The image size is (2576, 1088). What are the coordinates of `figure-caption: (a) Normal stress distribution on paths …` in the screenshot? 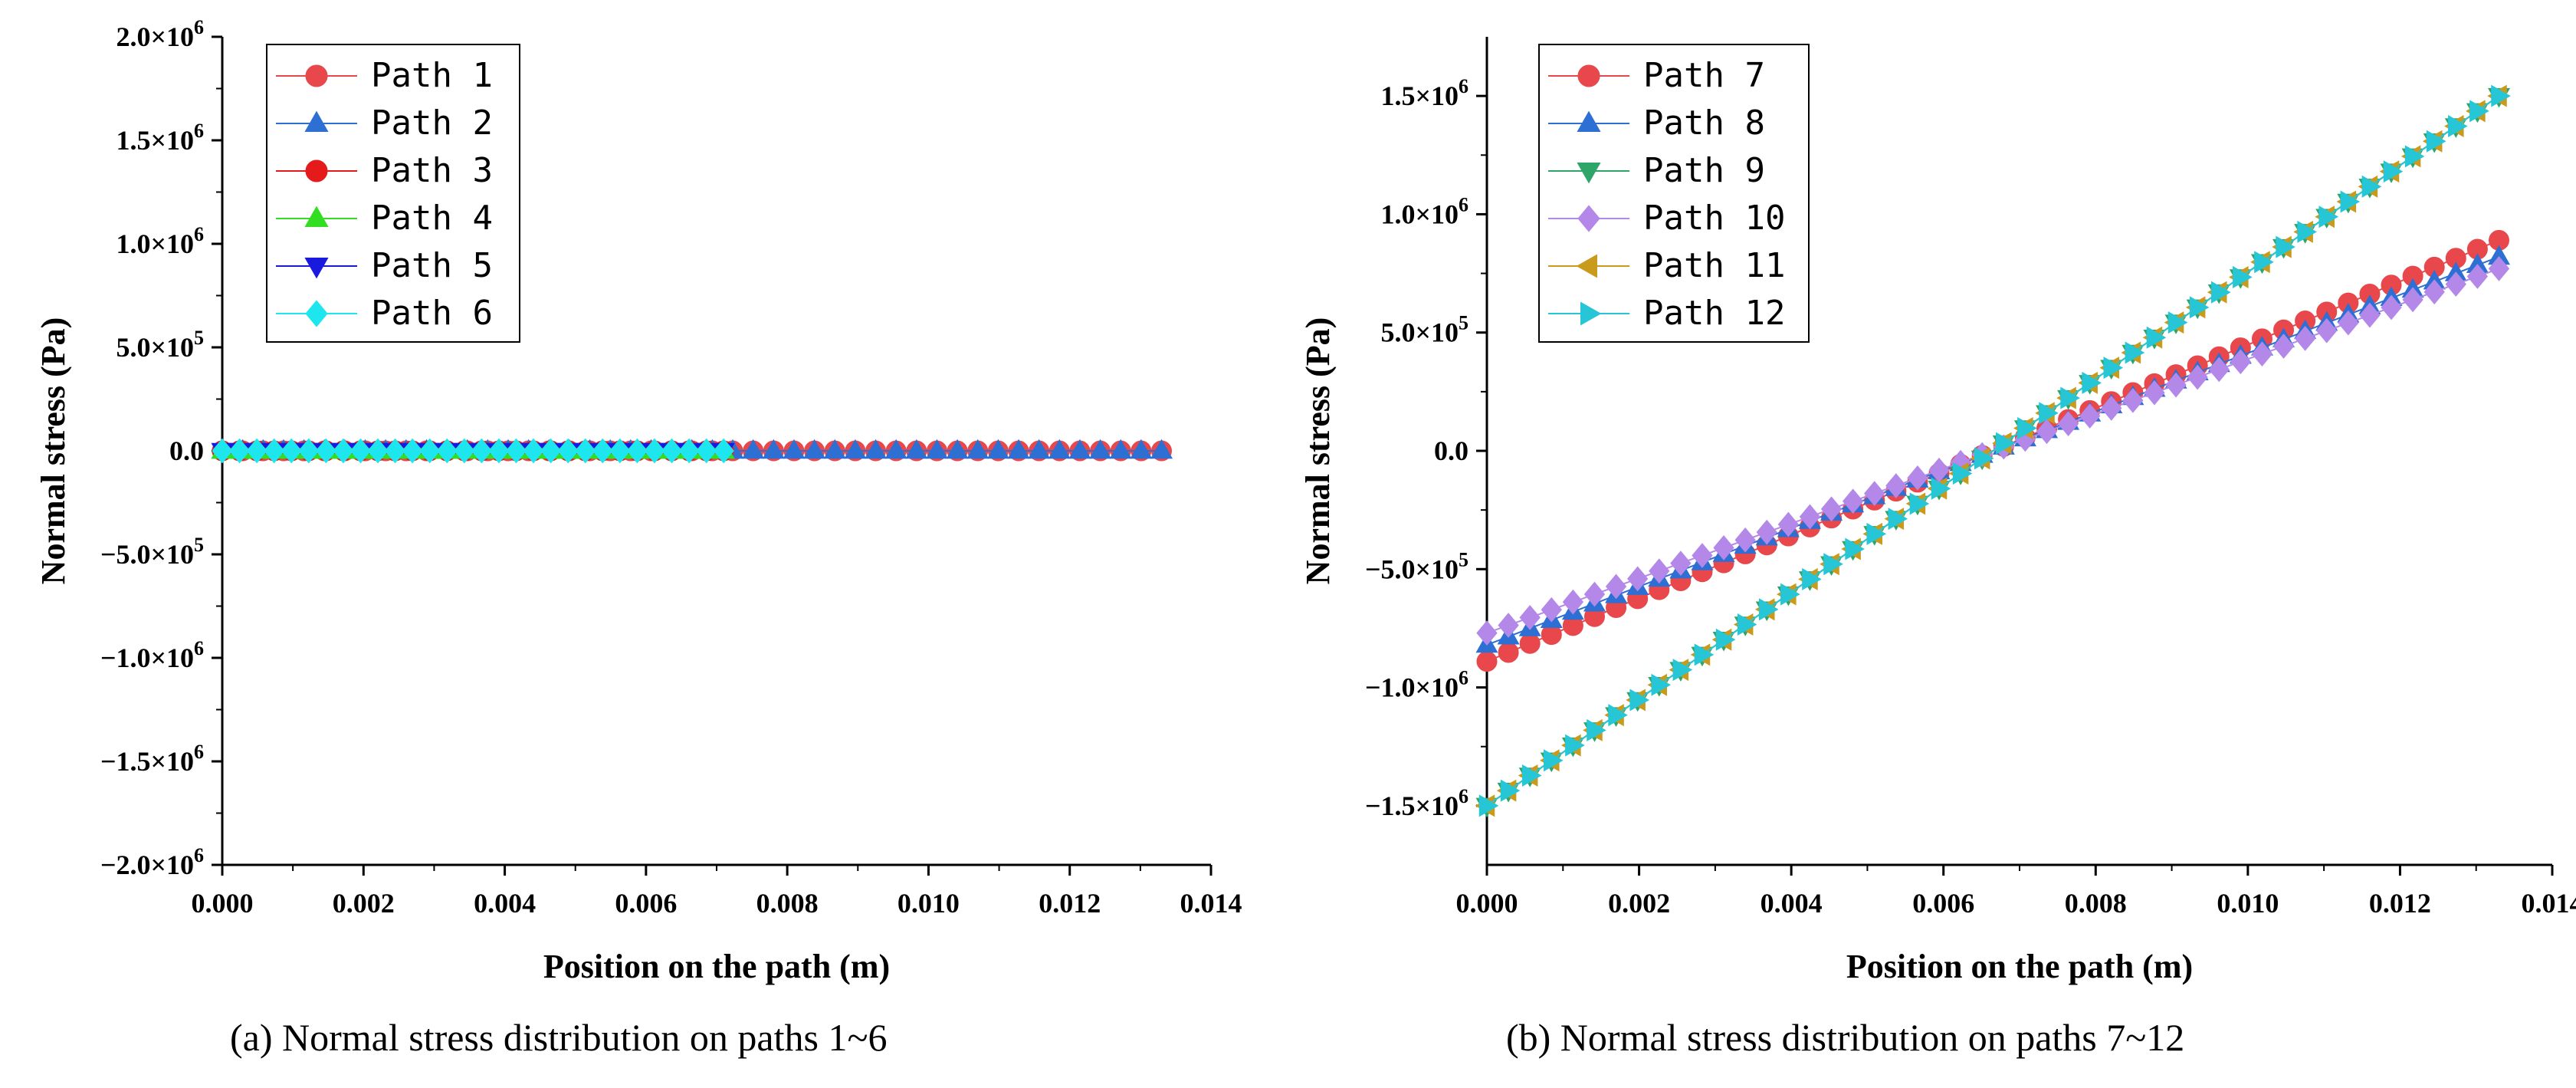 It's located at (559, 1037).